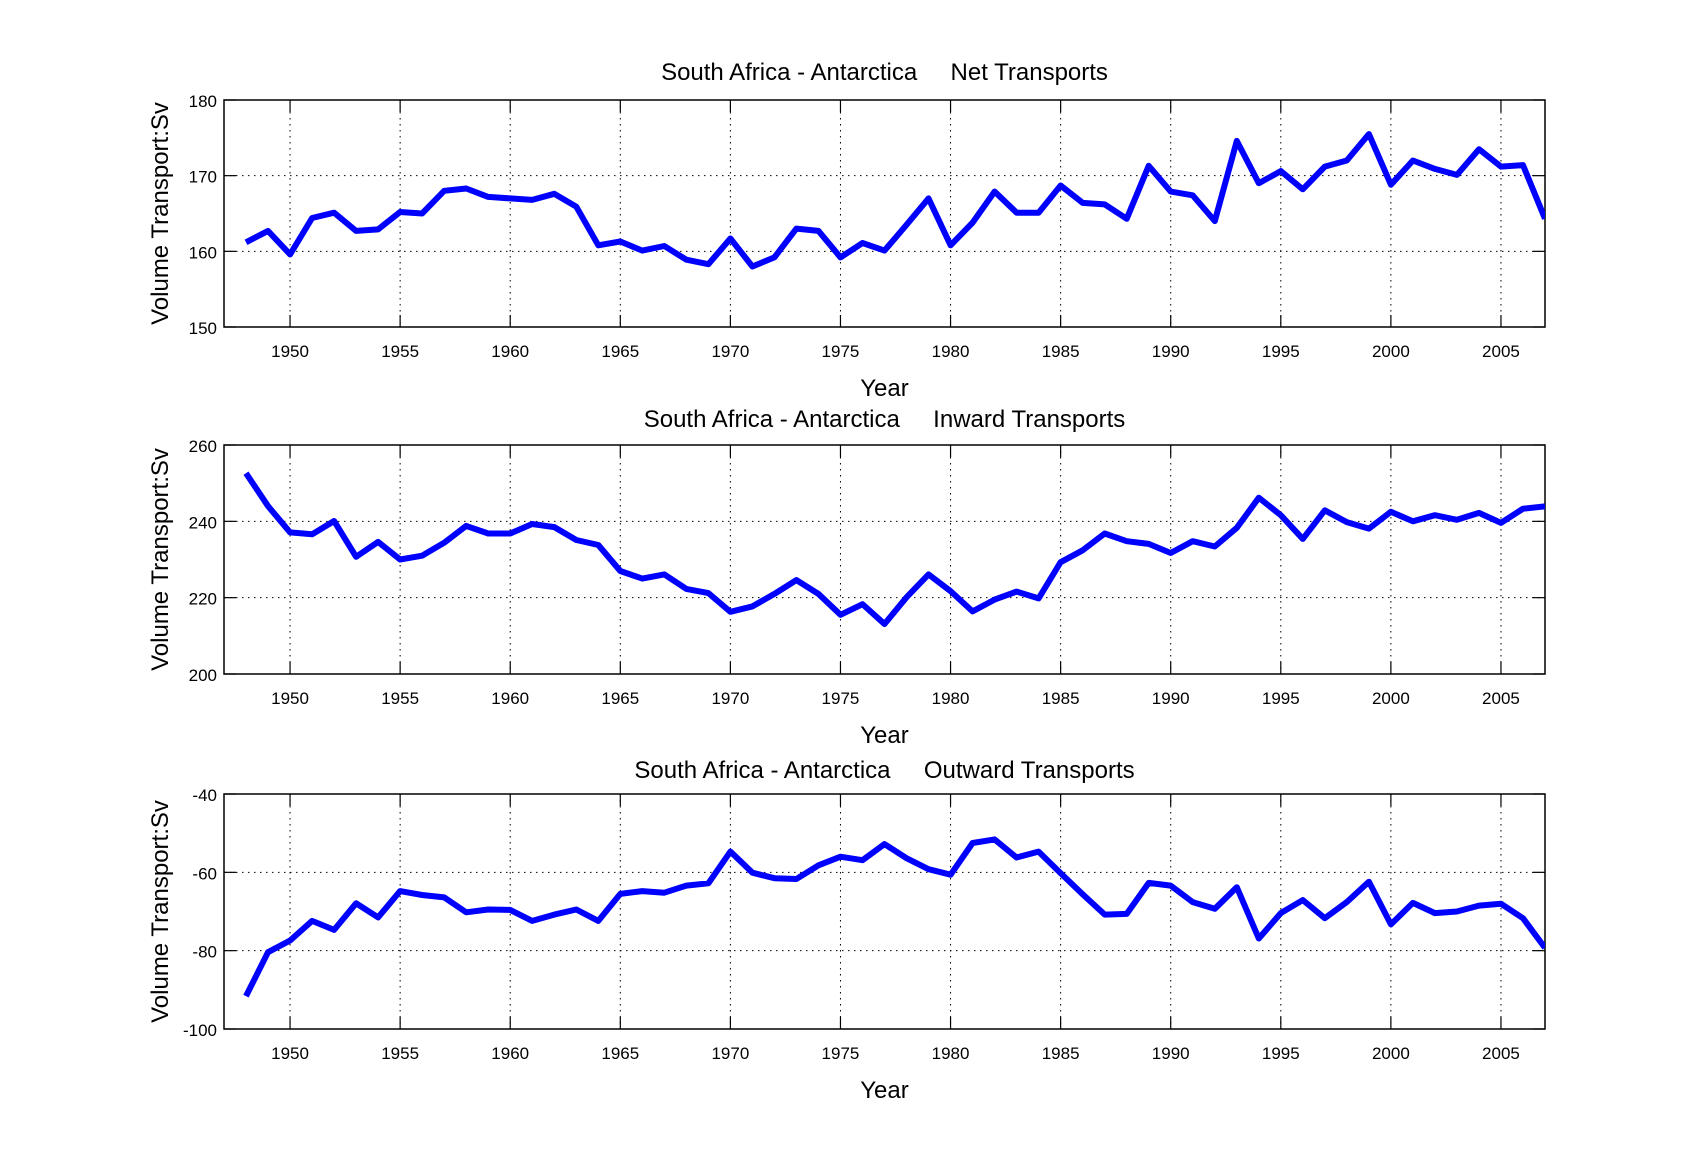 The width and height of the screenshot is (1707, 1155). What do you see at coordinates (894, 549) in the screenshot?
I see `series-line-inward-transports` at bounding box center [894, 549].